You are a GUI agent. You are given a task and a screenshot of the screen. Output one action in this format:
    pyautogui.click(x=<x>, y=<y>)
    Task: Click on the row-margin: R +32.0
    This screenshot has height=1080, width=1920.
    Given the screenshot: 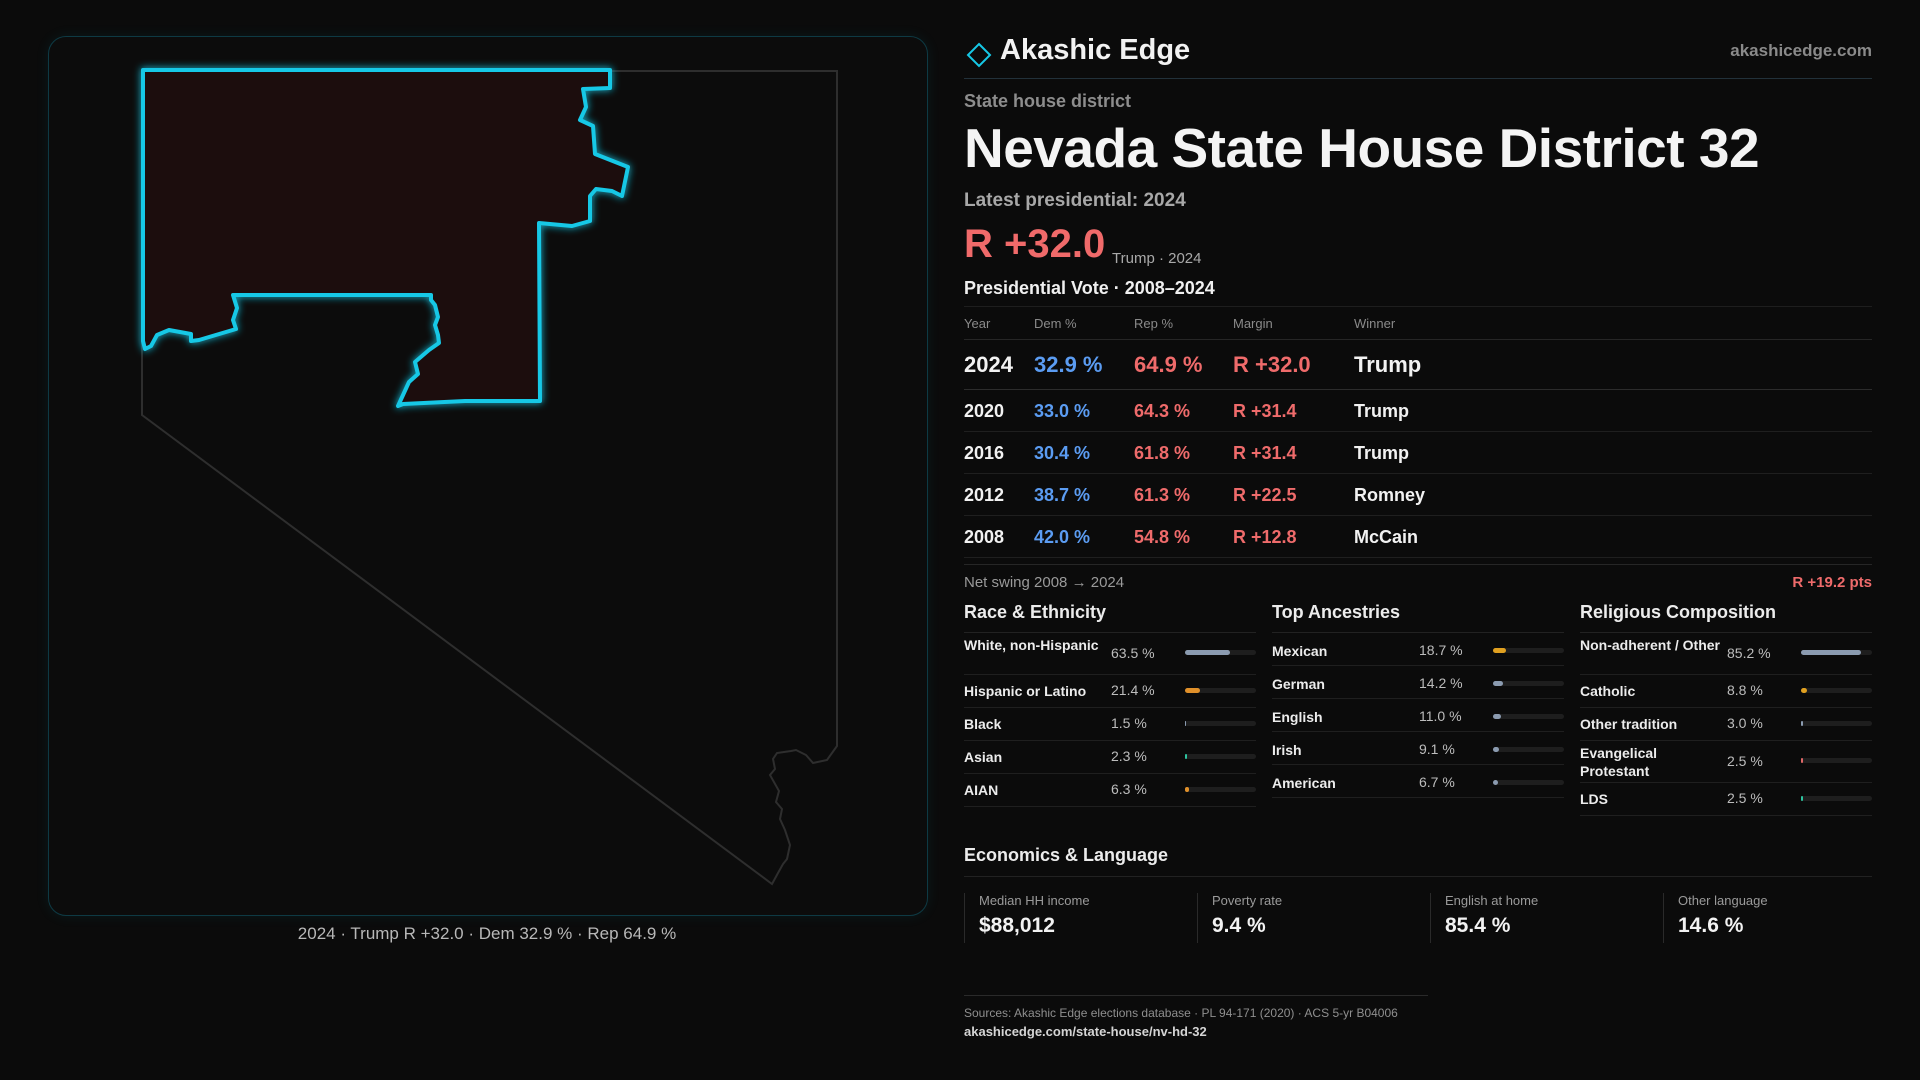 What is the action you would take?
    pyautogui.click(x=1272, y=364)
    